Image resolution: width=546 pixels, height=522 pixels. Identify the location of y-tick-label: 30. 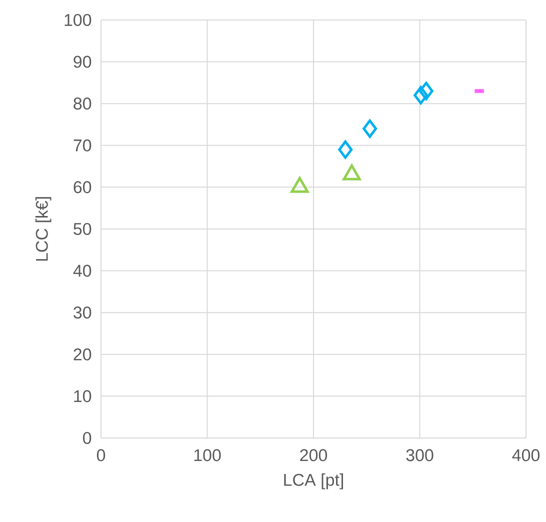
(83, 312).